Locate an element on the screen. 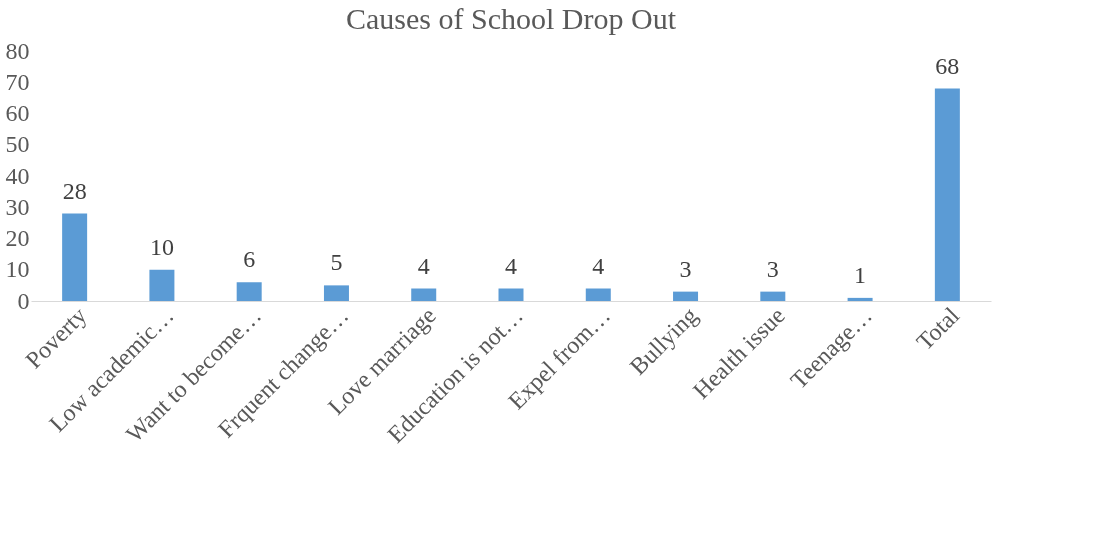 The height and width of the screenshot is (533, 1100). data-label: 68 is located at coordinates (947, 65).